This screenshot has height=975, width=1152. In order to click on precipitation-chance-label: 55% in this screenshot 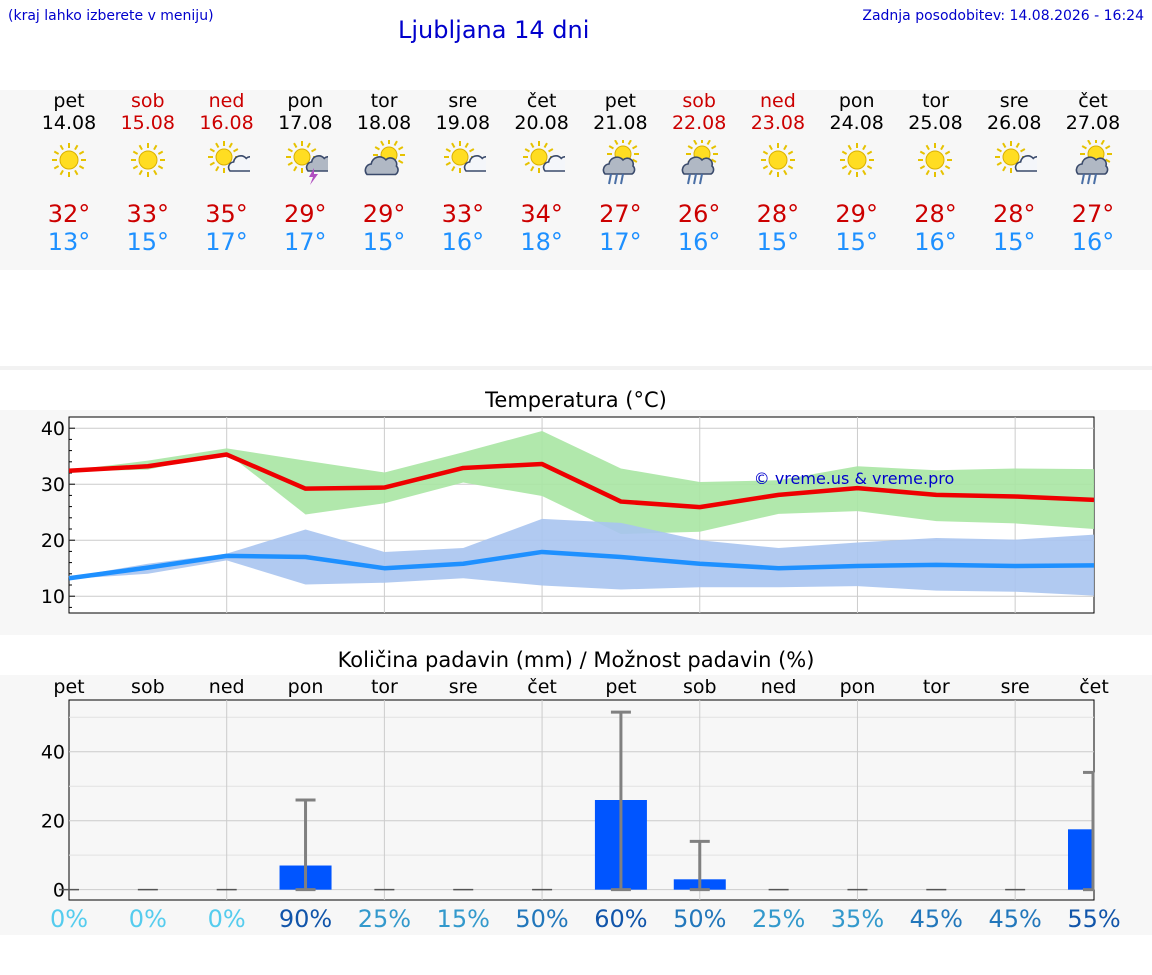, I will do `click(1093, 919)`.